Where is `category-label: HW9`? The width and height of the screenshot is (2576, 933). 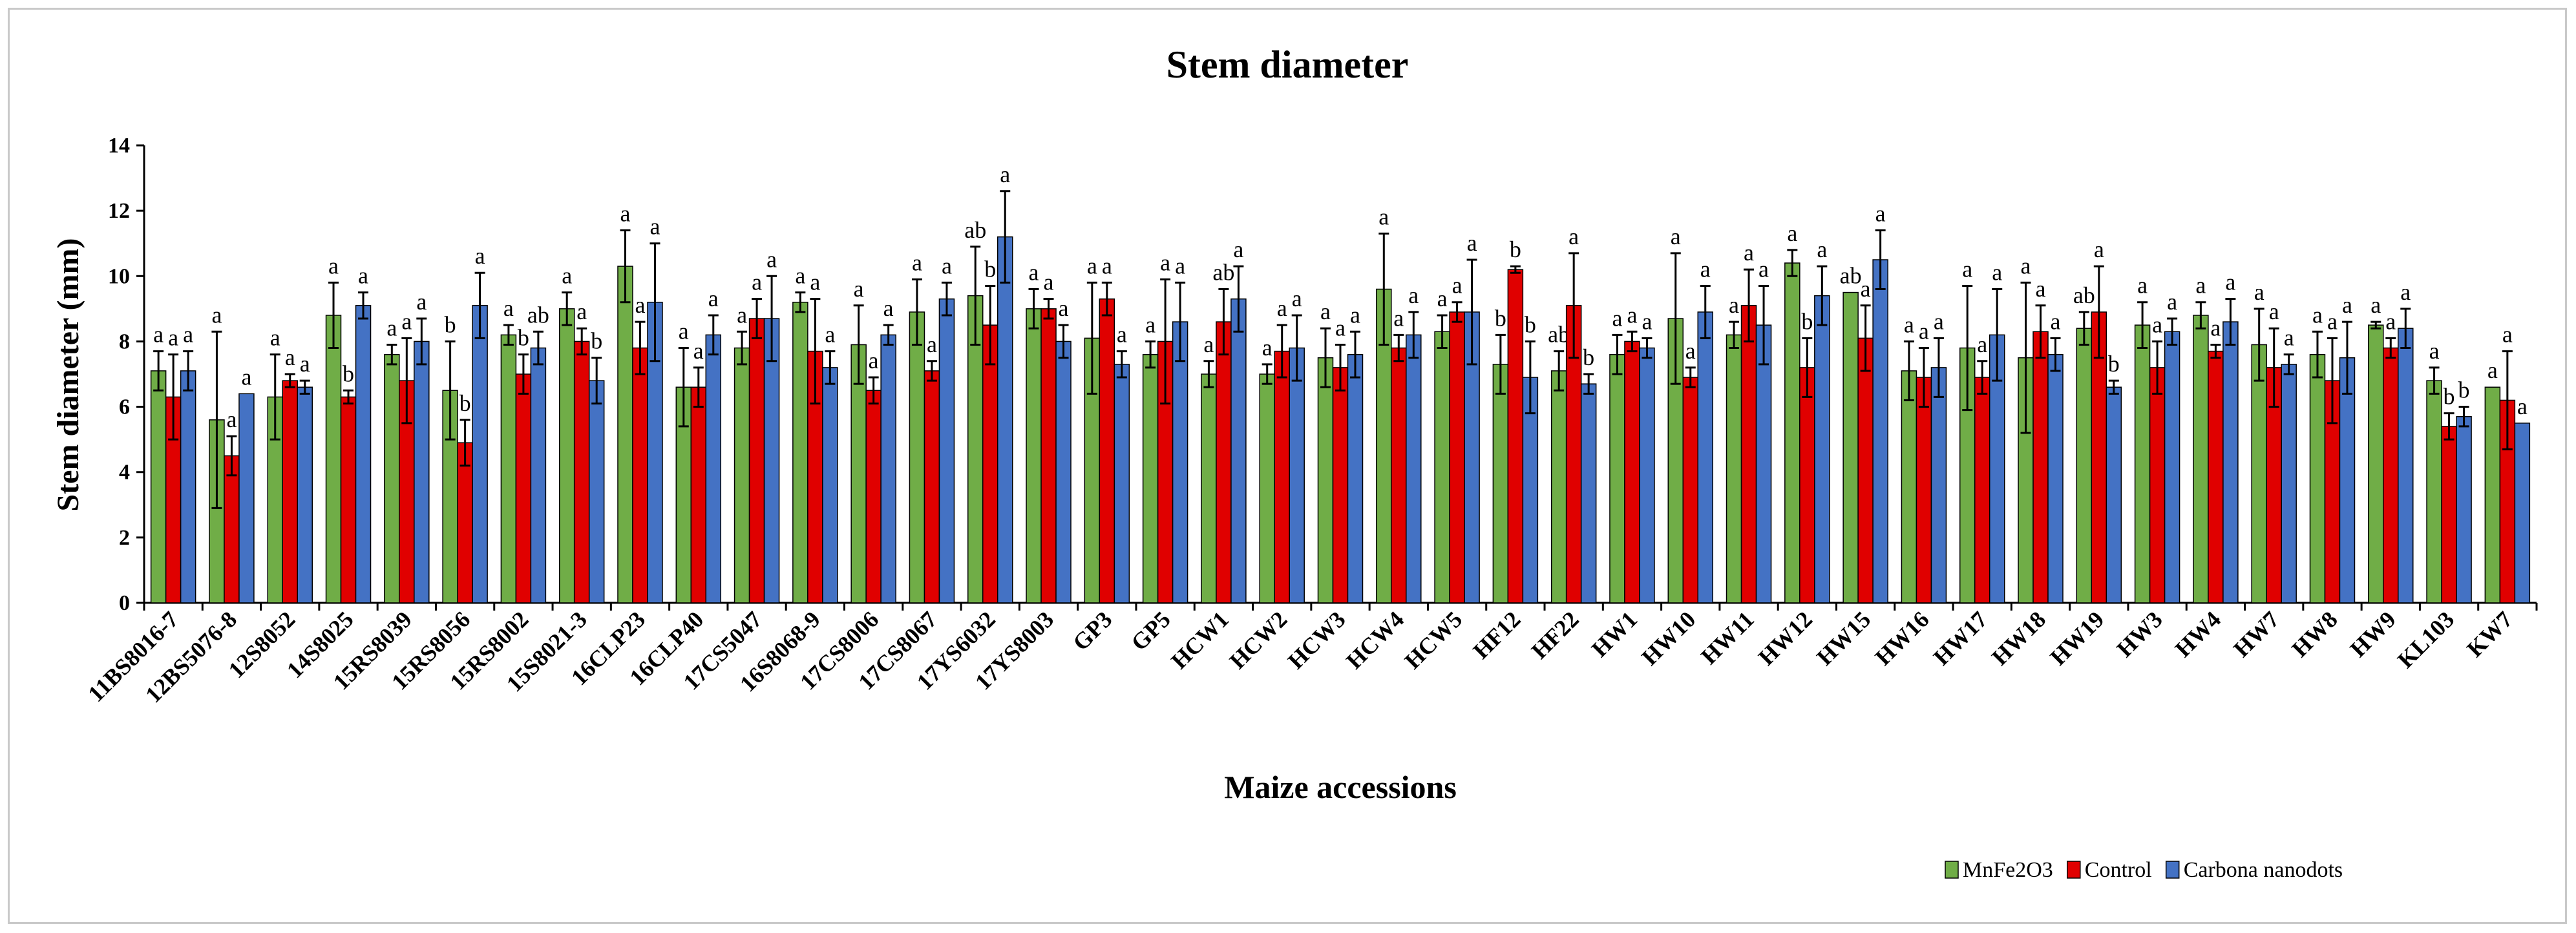
category-label: HW9 is located at coordinates (2373, 634).